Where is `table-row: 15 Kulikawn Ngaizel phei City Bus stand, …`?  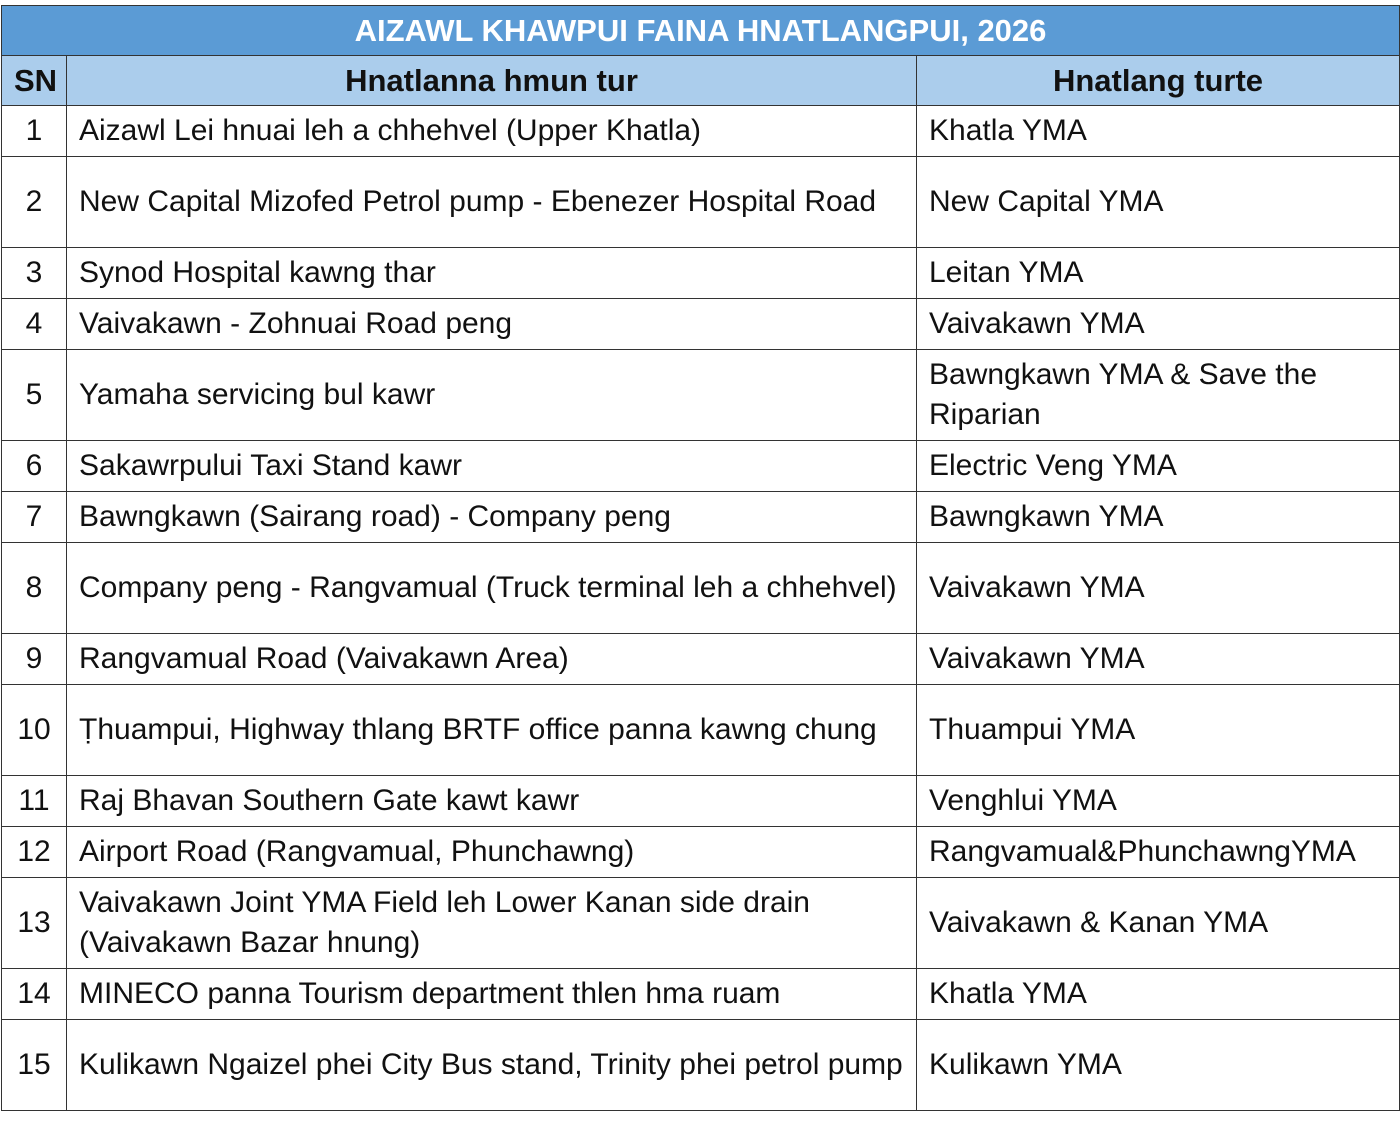 table-row: 15 Kulikawn Ngaizel phei City Bus stand, … is located at coordinates (700, 1065).